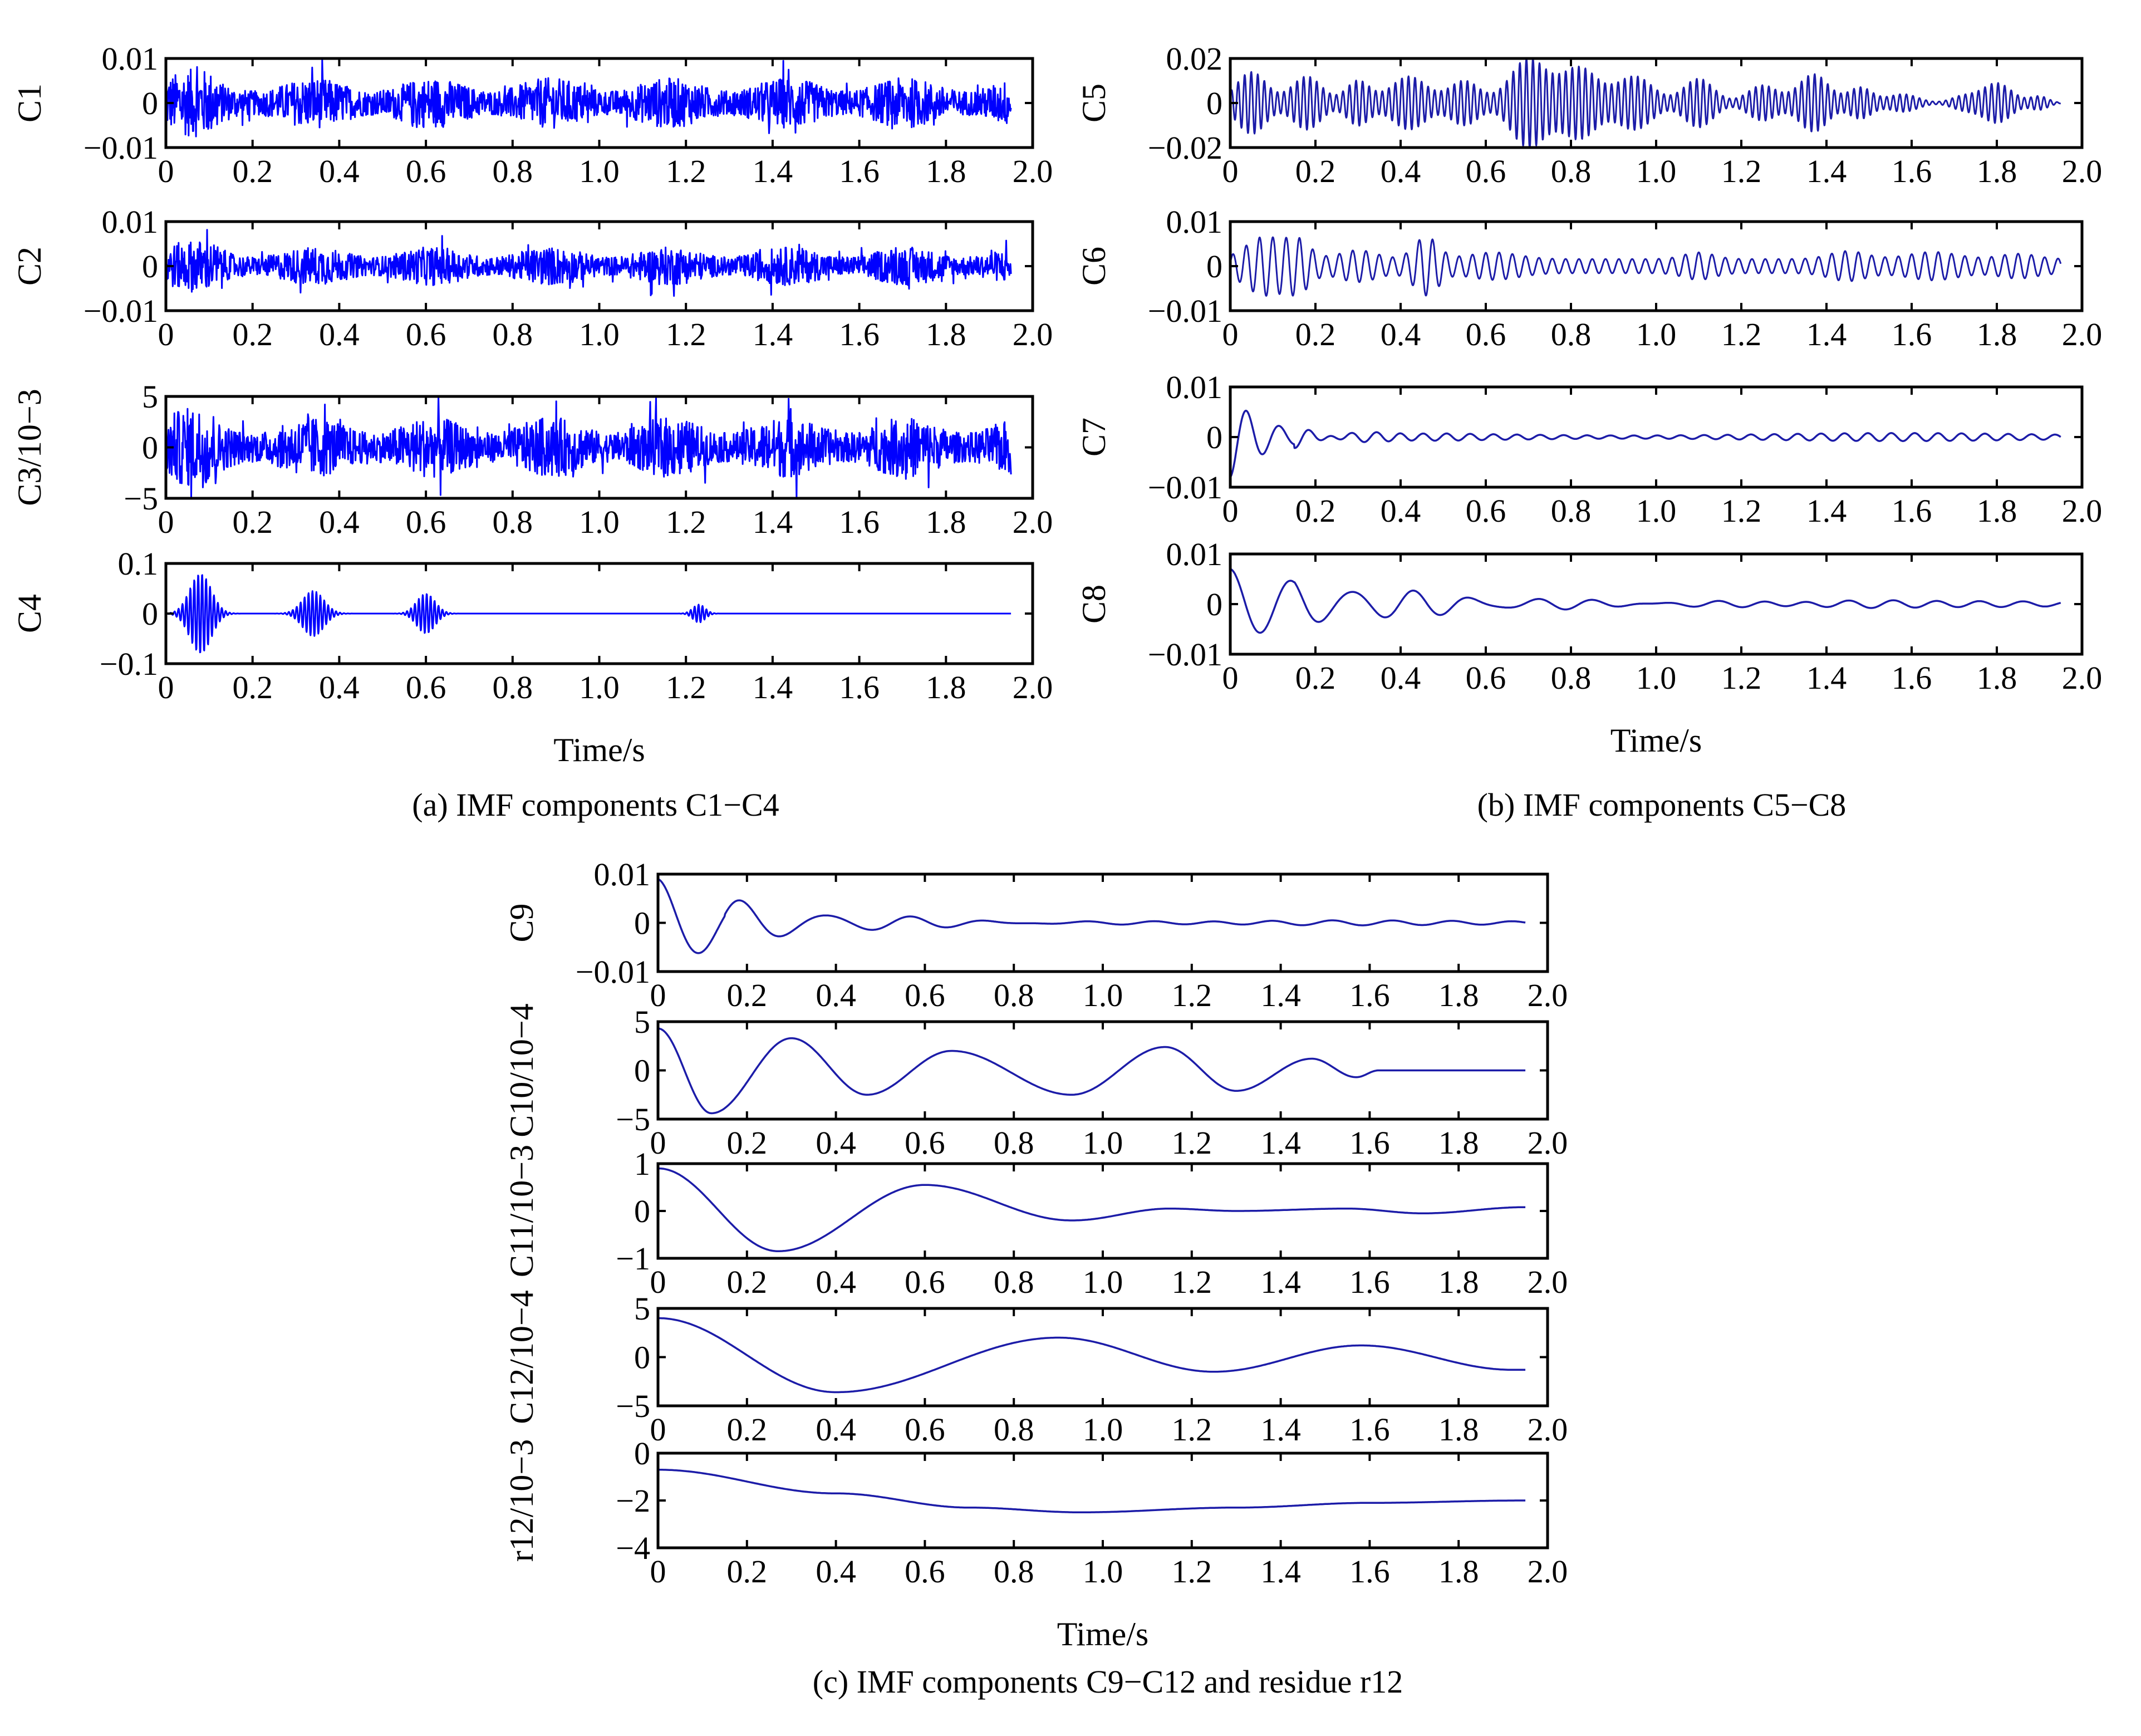 The width and height of the screenshot is (2141, 1736). What do you see at coordinates (1662, 805) in the screenshot?
I see `caption-b: (b) IMF components C5−C8` at bounding box center [1662, 805].